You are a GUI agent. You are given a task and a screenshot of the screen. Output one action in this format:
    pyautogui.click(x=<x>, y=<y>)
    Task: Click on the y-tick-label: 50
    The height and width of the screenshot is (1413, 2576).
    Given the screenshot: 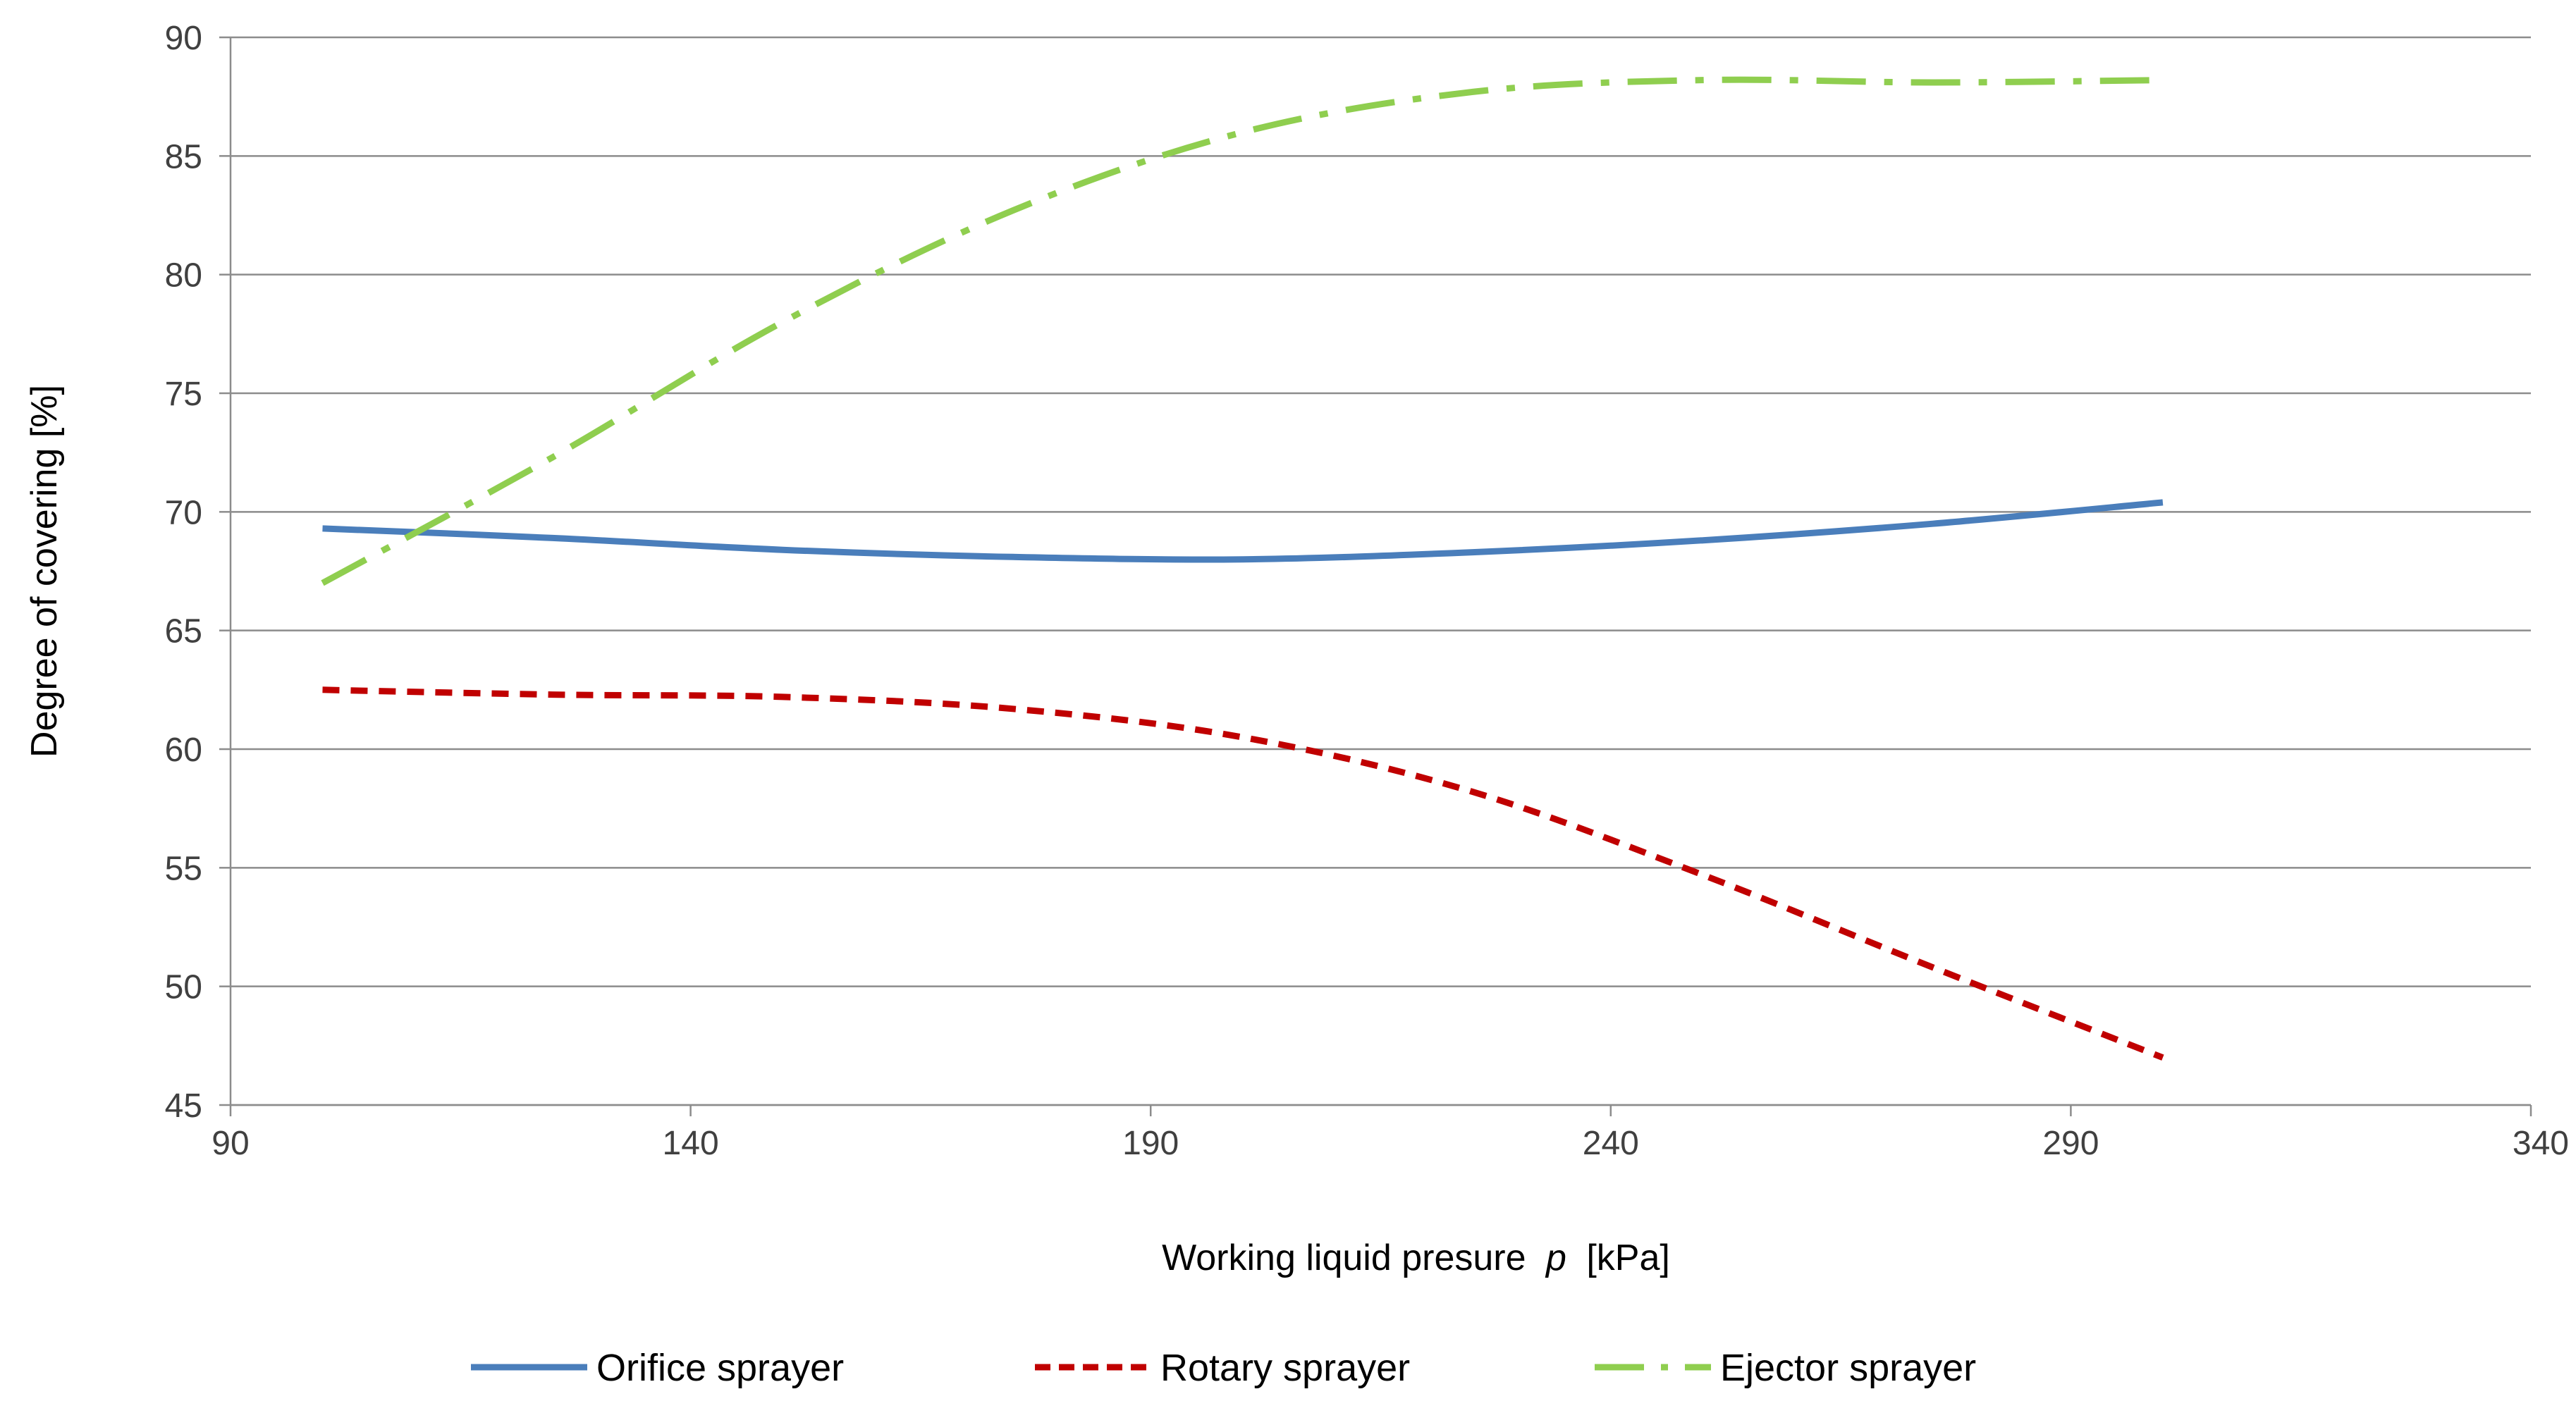 What is the action you would take?
    pyautogui.click(x=183, y=987)
    